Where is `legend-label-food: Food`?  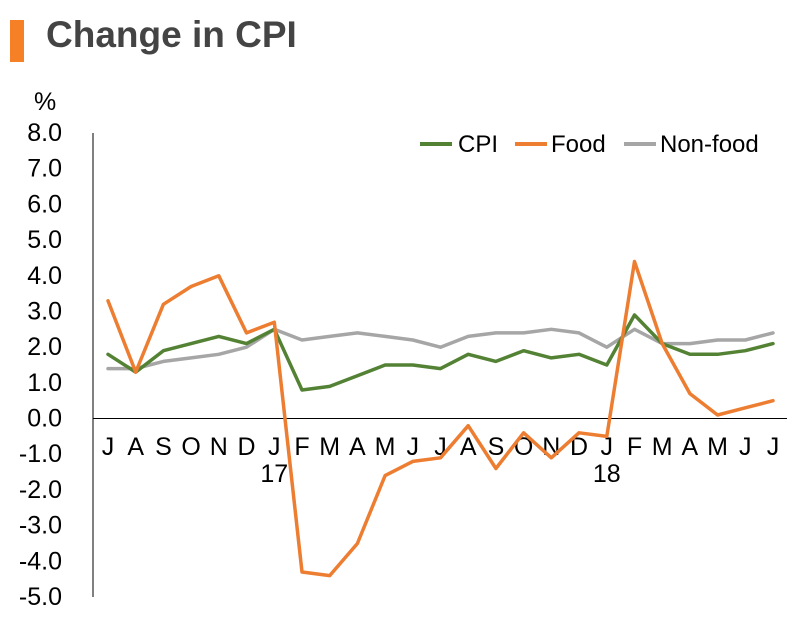 legend-label-food: Food is located at coordinates (578, 144).